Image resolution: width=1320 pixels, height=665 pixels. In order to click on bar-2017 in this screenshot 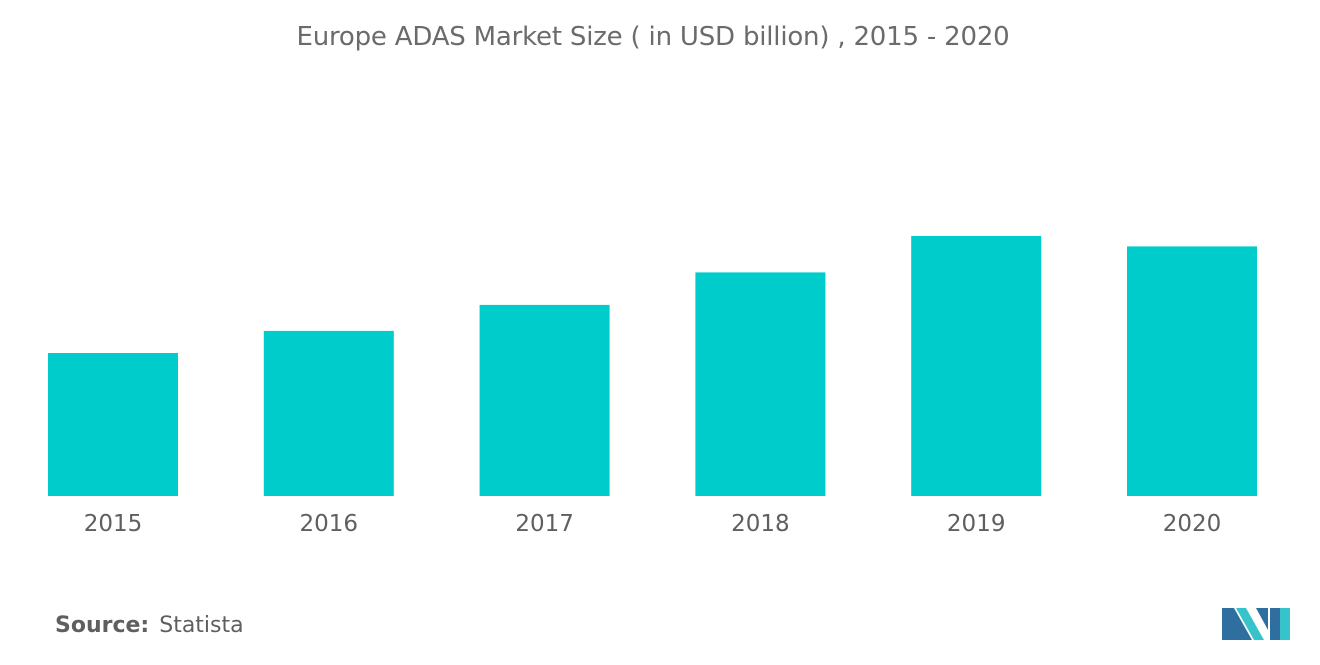, I will do `click(544, 400)`.